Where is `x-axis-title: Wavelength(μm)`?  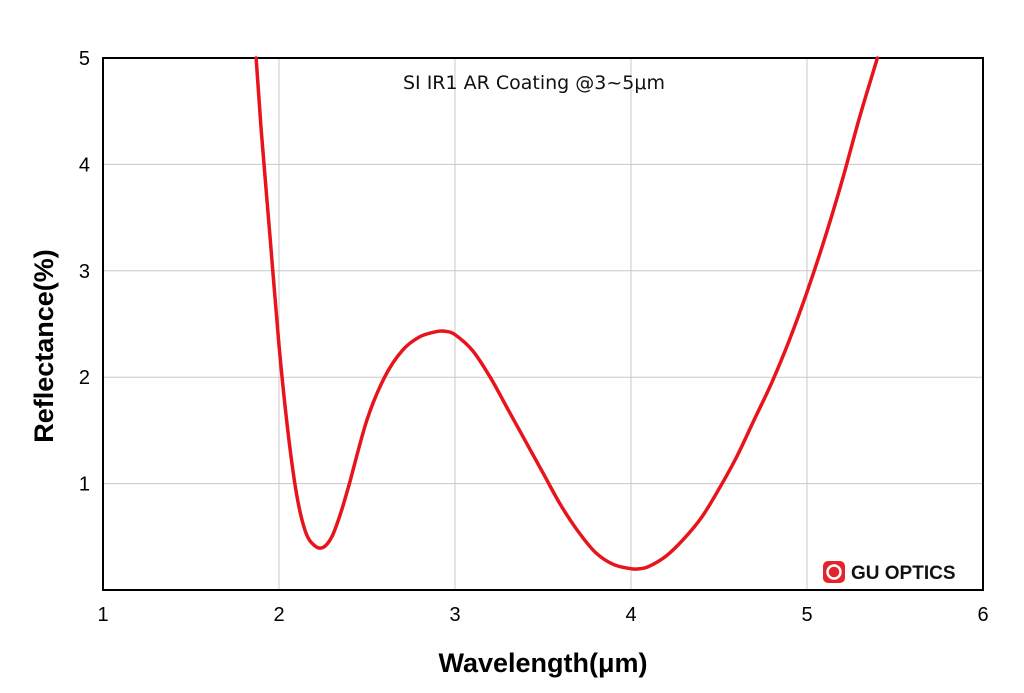
x-axis-title: Wavelength(μm) is located at coordinates (542, 663).